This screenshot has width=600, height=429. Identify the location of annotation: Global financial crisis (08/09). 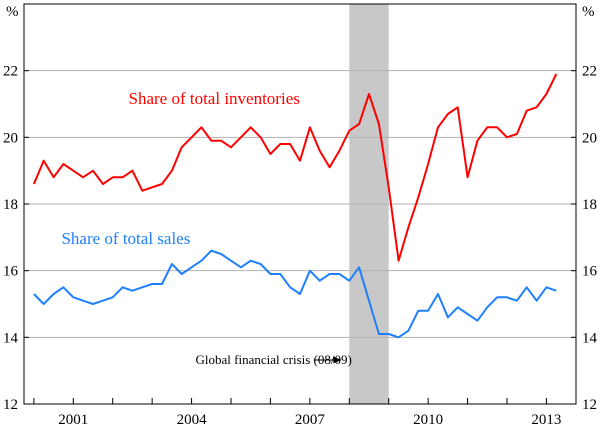
(274, 359).